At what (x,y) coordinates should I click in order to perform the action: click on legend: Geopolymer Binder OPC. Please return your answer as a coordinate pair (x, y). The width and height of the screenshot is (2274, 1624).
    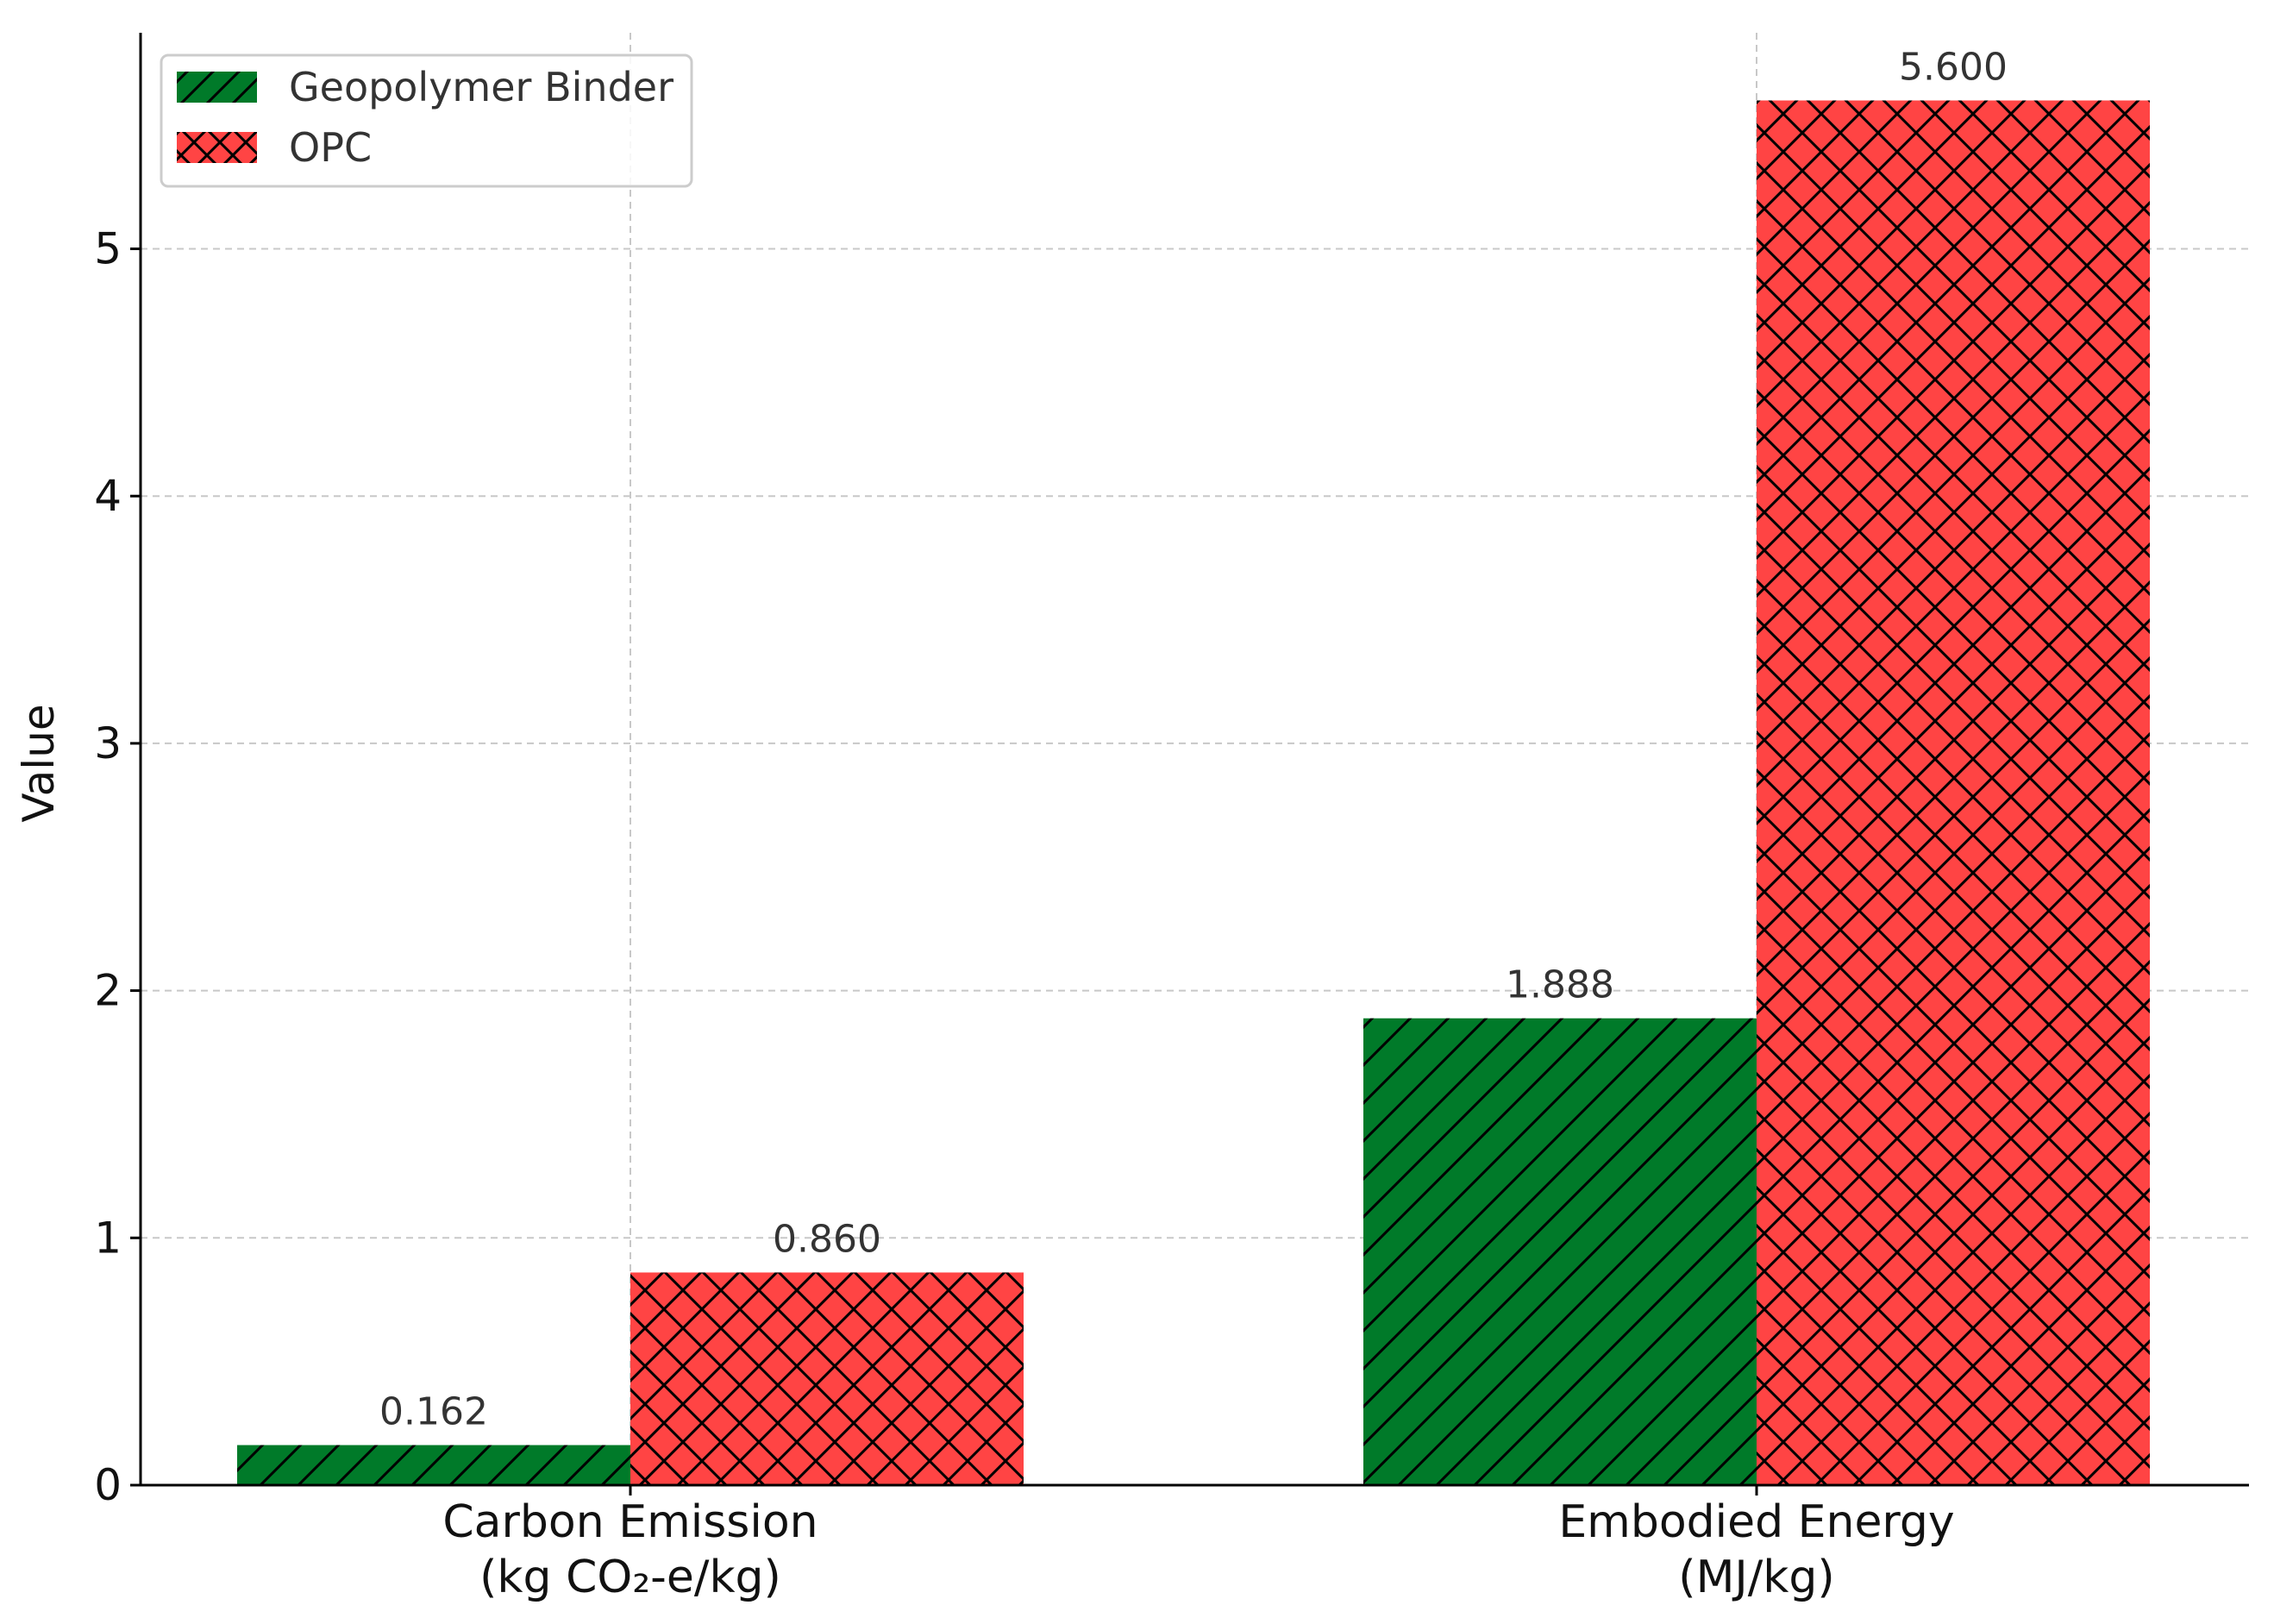
    Looking at the image, I should click on (426, 120).